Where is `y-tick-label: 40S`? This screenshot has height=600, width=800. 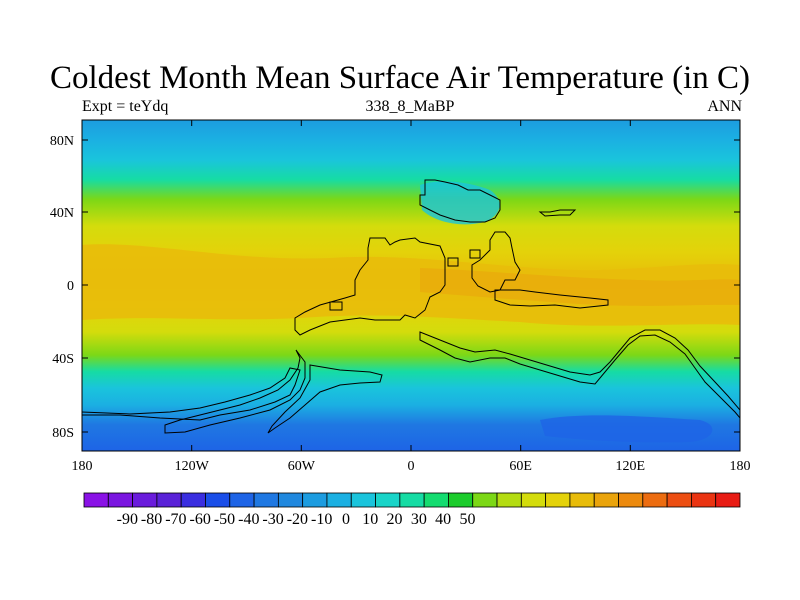 y-tick-label: 40S is located at coordinates (63, 359).